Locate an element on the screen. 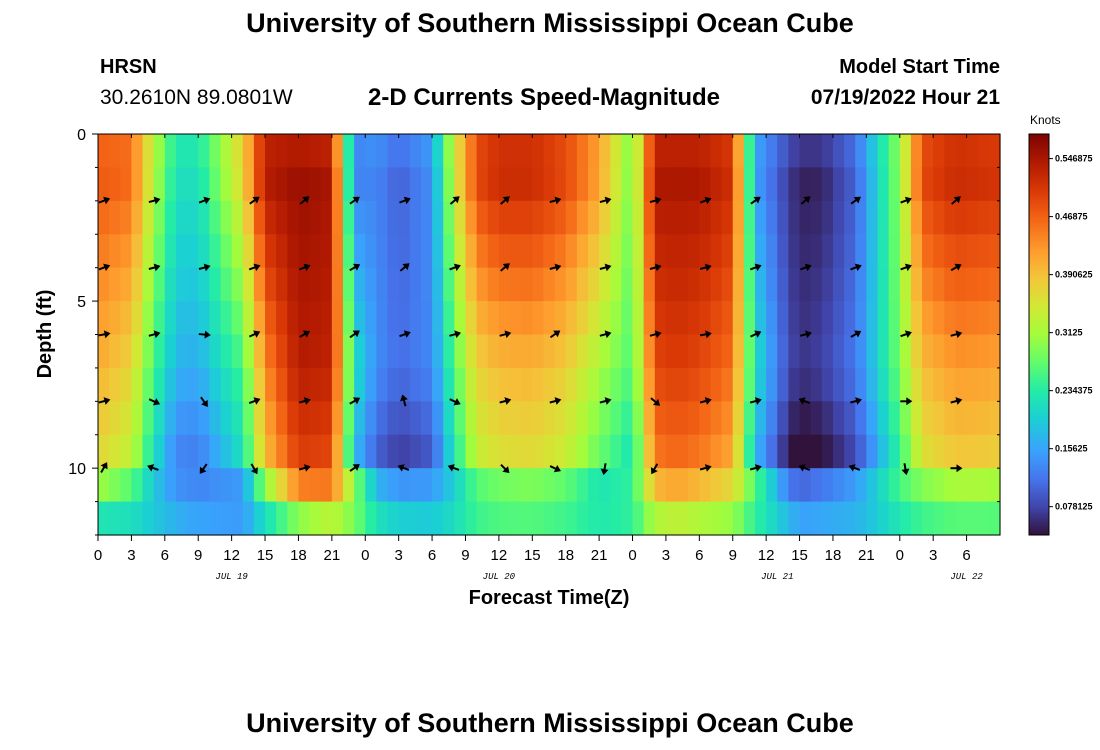 Image resolution: width=1100 pixels, height=750 pixels. x-tick-label: 21 is located at coordinates (332, 555).